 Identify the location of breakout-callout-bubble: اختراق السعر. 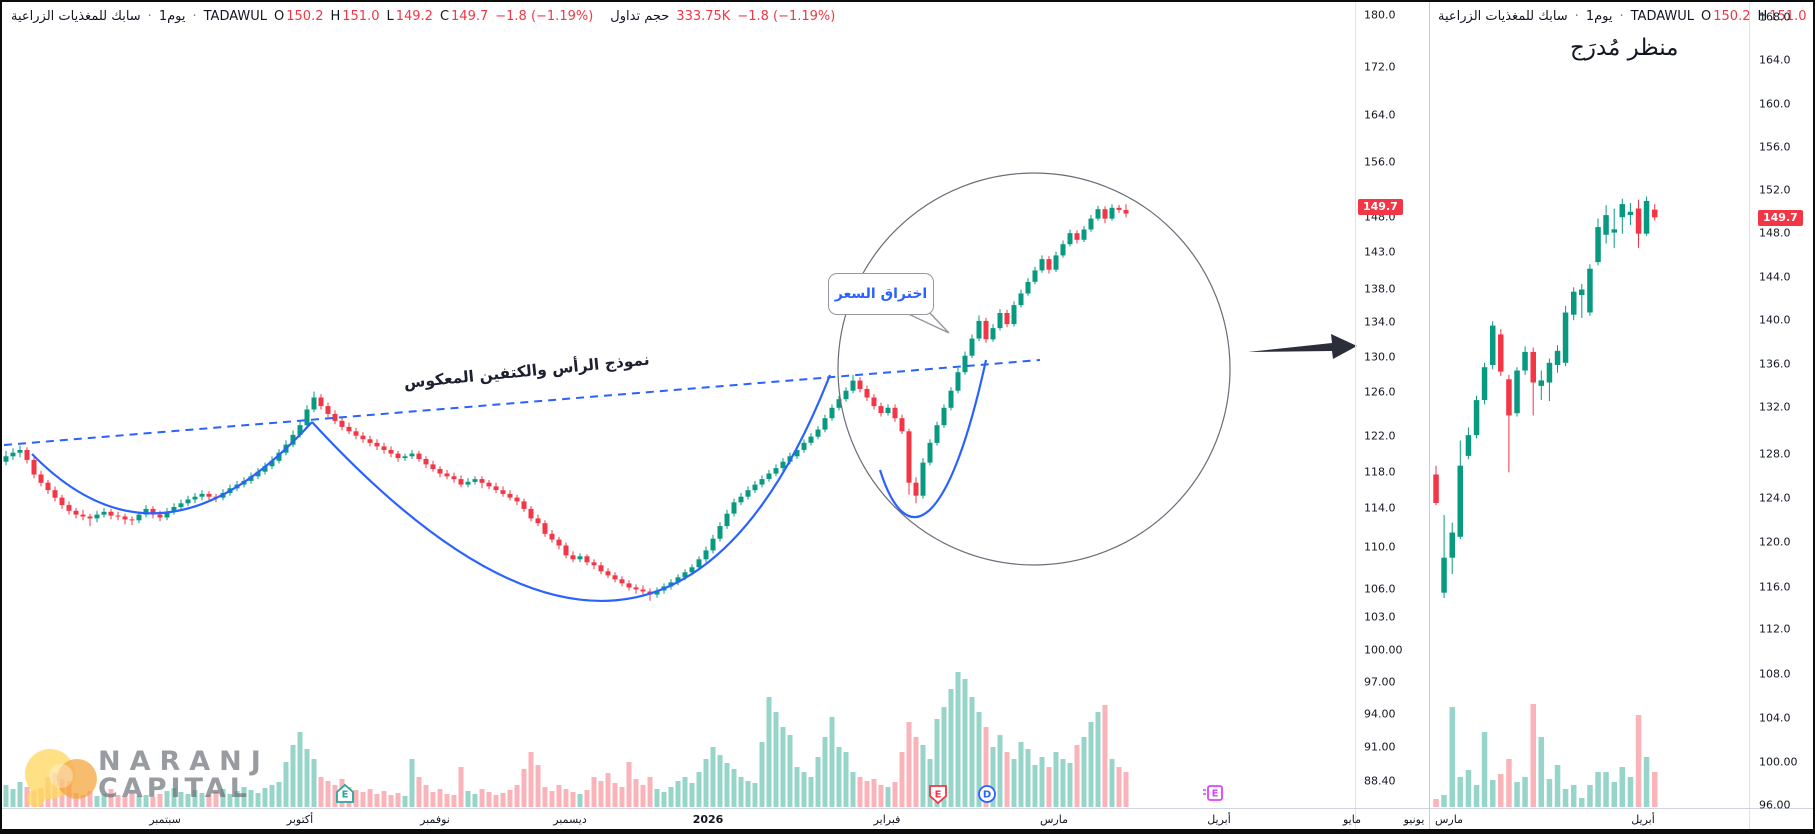
(881, 294).